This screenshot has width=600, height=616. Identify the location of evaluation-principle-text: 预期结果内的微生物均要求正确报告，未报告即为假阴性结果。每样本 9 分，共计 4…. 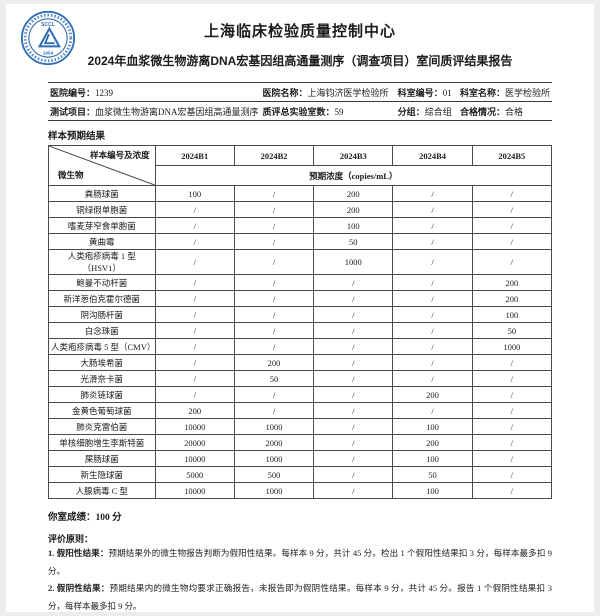
(300, 597).